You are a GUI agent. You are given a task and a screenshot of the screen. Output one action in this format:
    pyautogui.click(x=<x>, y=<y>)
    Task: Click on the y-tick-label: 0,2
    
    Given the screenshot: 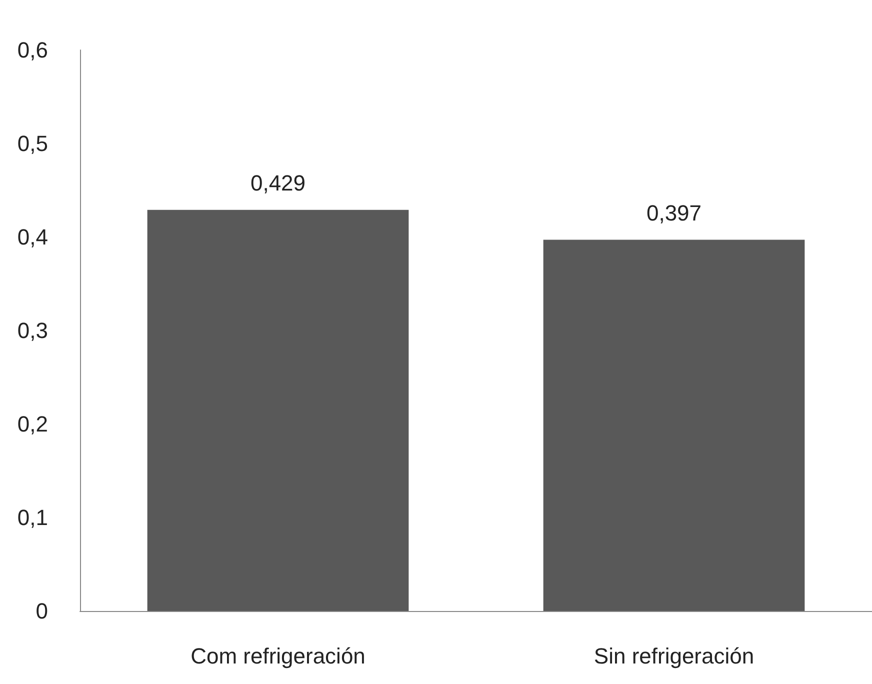 What is the action you would take?
    pyautogui.click(x=32, y=424)
    